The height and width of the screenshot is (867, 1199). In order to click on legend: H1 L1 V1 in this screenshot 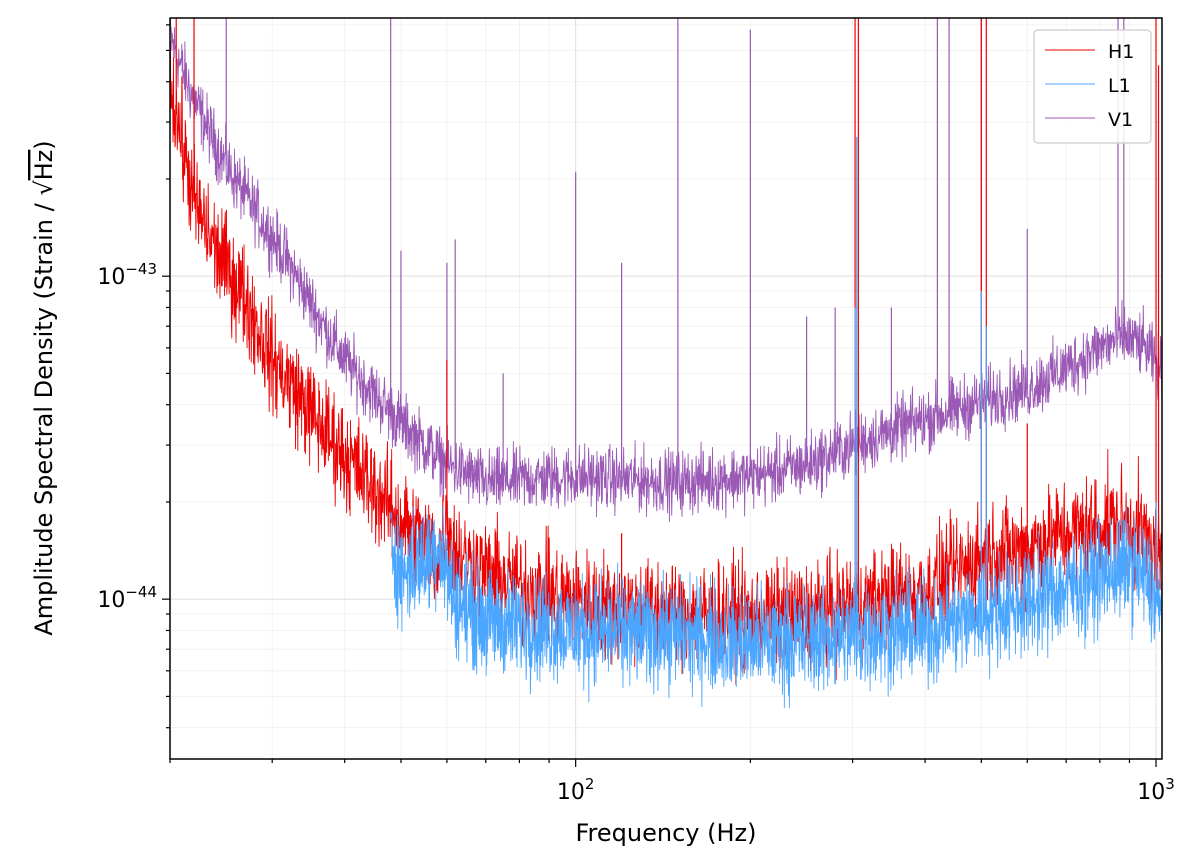, I will do `click(1092, 86)`.